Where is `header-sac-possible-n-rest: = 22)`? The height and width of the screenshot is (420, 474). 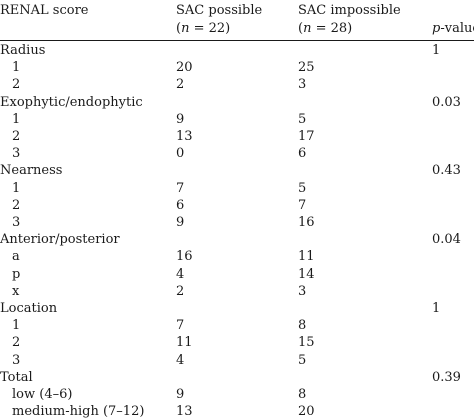 header-sac-possible-n-rest: = 22) is located at coordinates (210, 28).